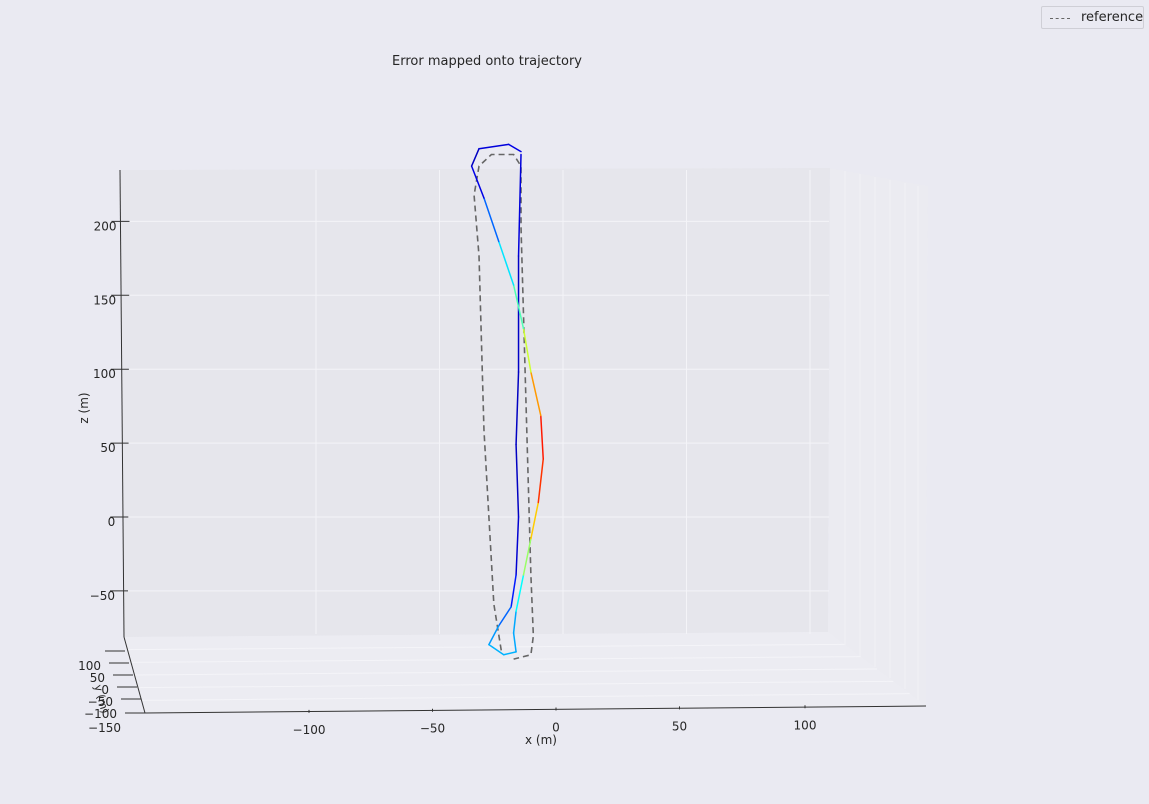 This screenshot has height=804, width=1149. I want to click on chart-title: Error mapped onto trajectory, so click(487, 61).